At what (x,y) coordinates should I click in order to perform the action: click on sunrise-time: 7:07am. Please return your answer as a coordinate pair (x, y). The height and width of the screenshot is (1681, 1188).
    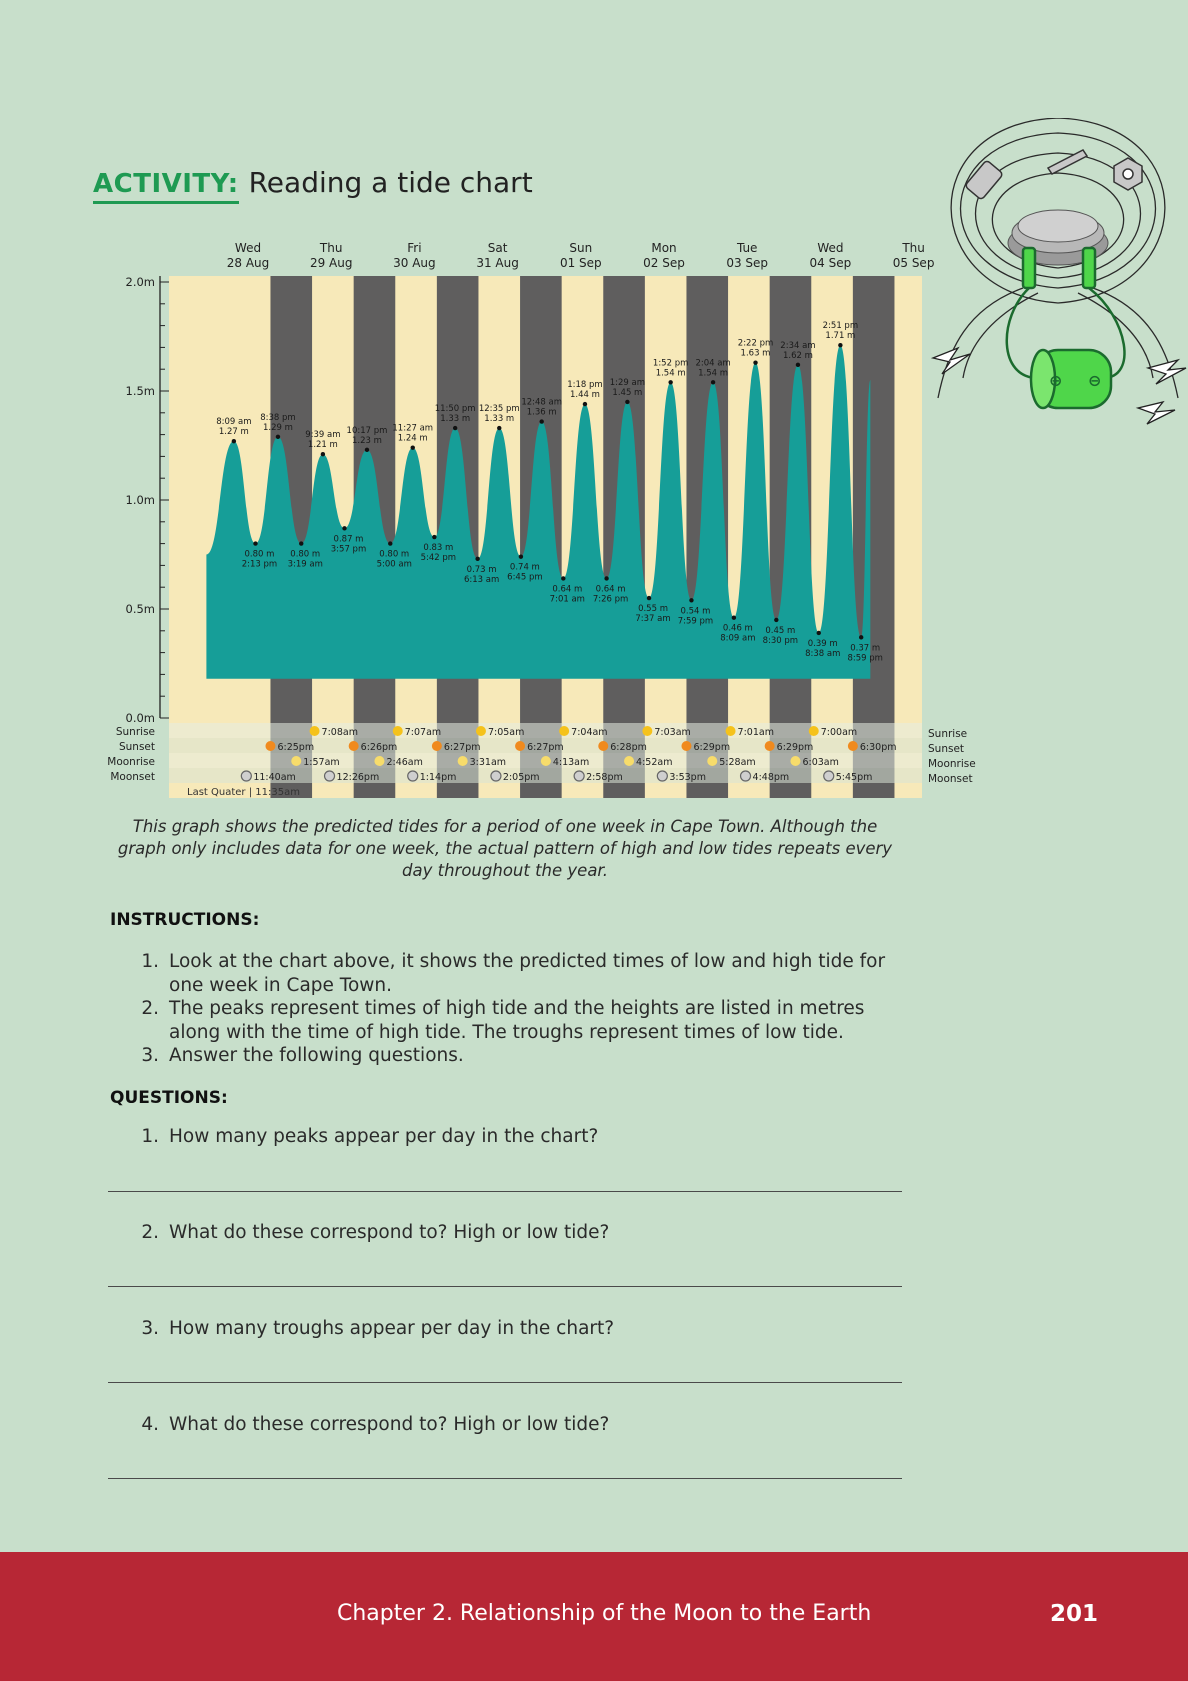
    Looking at the image, I should click on (423, 732).